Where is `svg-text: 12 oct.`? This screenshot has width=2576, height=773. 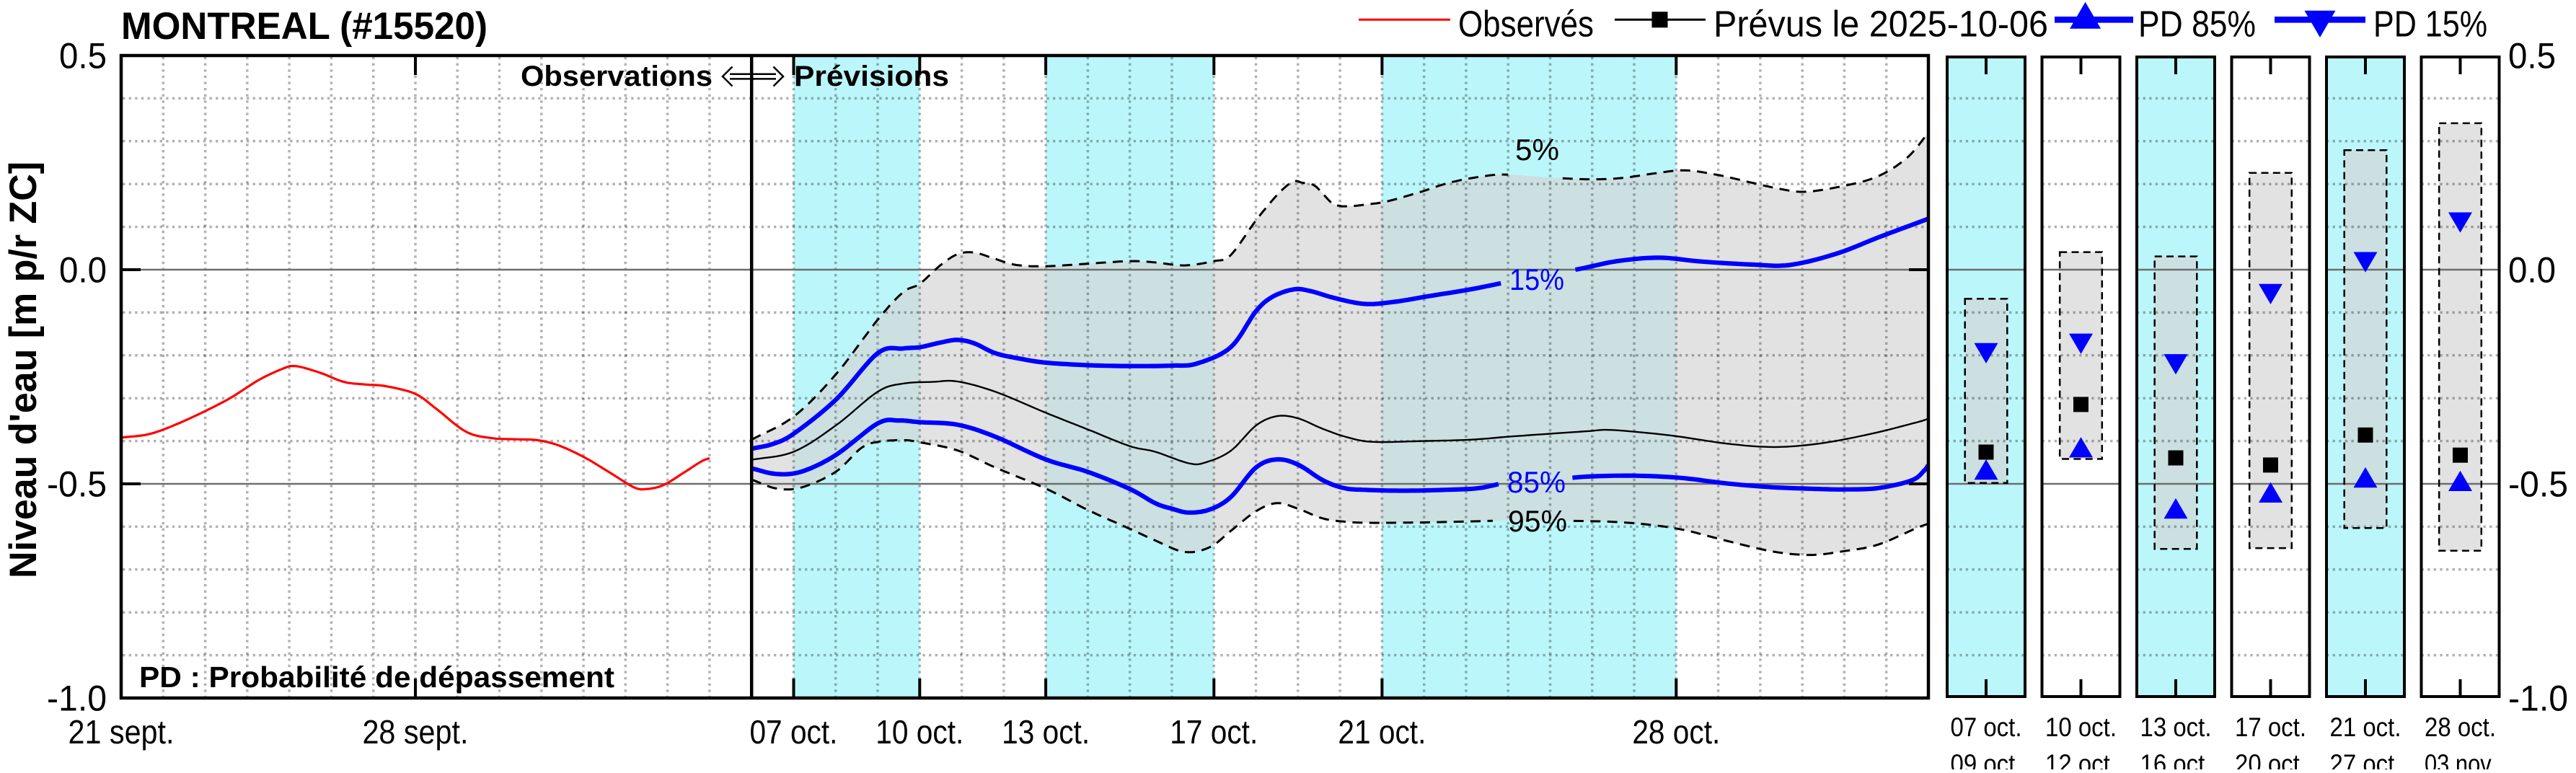 svg-text: 12 oct. is located at coordinates (2081, 759).